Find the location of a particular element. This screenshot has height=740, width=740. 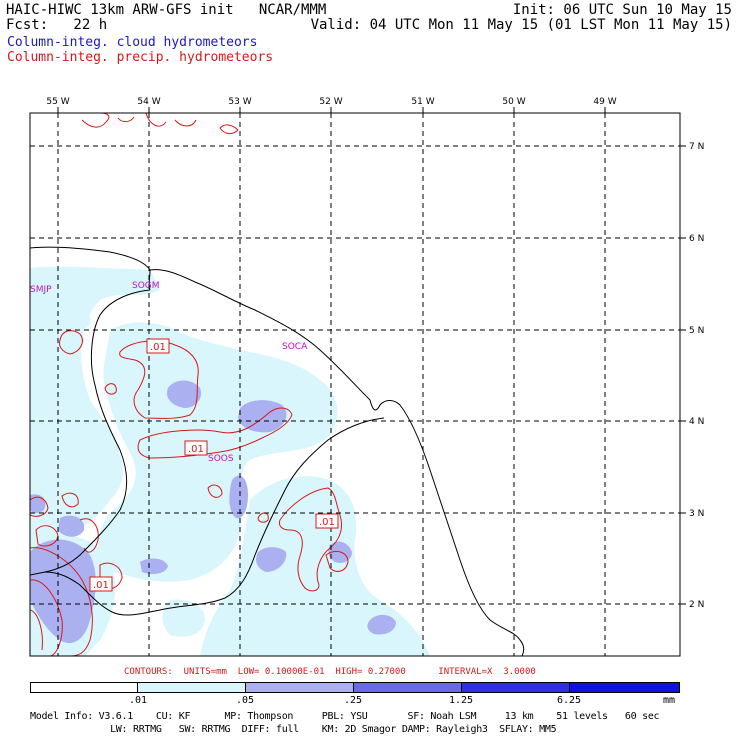

colorbar-tick: .01 is located at coordinates (138, 700).